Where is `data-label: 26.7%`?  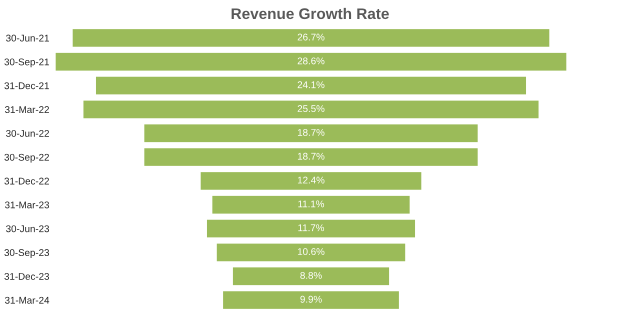
data-label: 26.7% is located at coordinates (311, 37).